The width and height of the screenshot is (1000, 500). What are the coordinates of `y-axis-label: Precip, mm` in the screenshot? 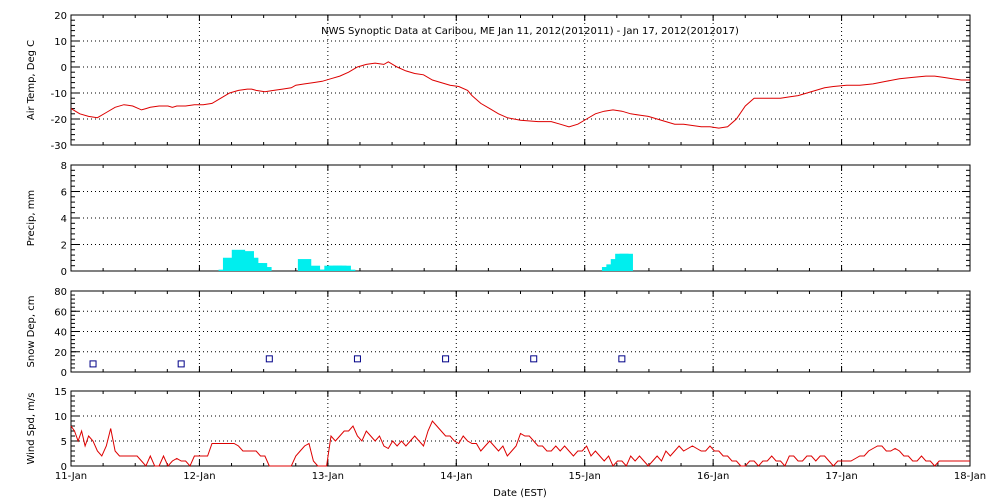 It's located at (31, 218).